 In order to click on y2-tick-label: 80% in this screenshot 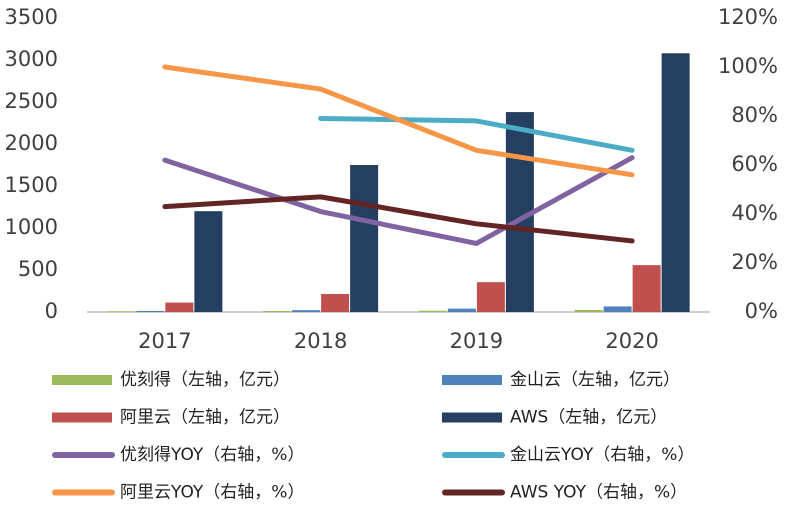, I will do `click(754, 115)`.